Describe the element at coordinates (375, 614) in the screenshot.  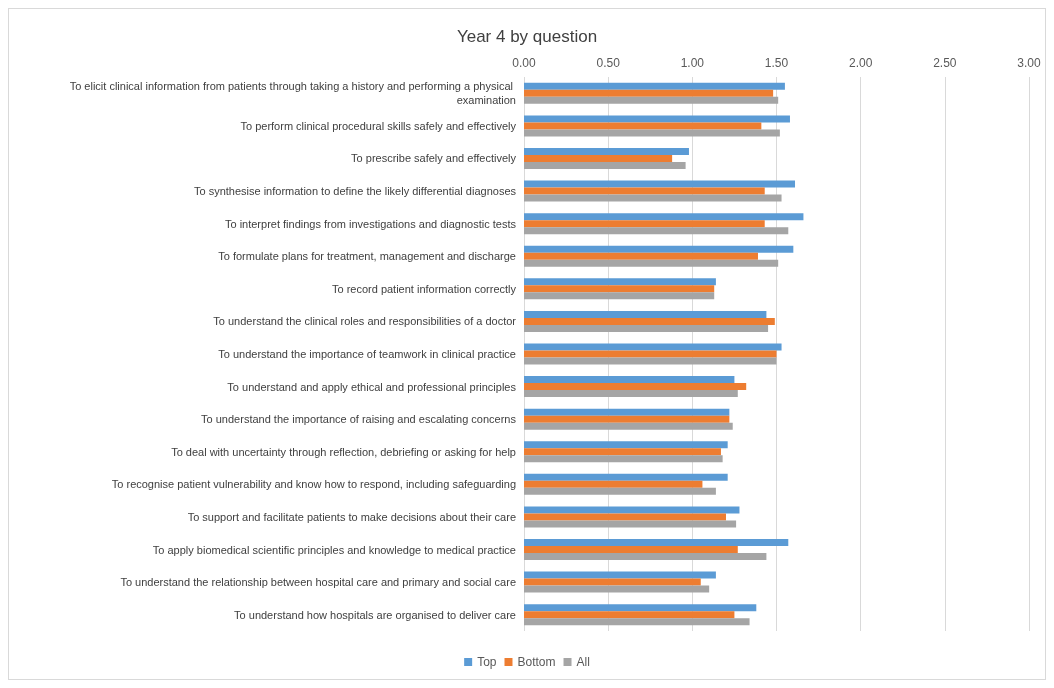
I see `y-tick-label: To understand how hospitals are organised to deliver care` at that location.